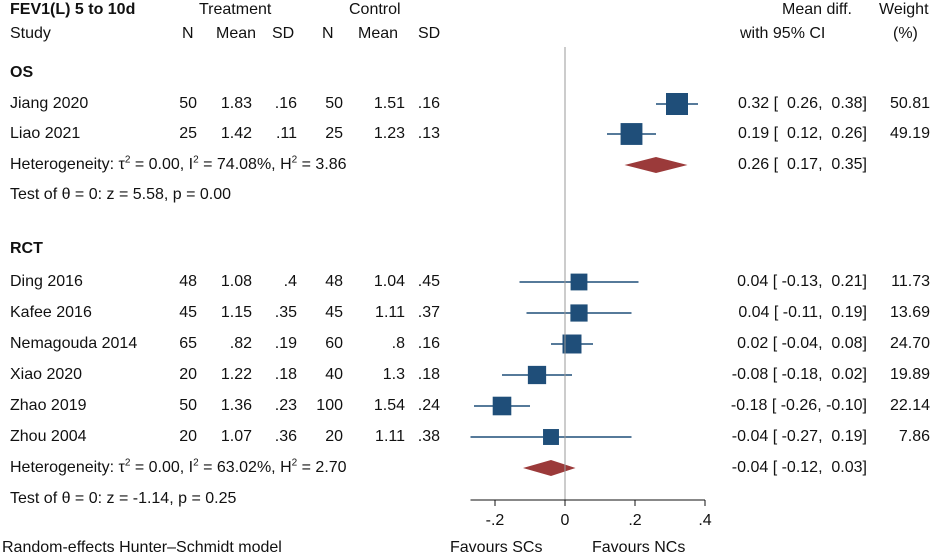  Describe the element at coordinates (428, 281) in the screenshot. I see `control-sd: .45` at that location.